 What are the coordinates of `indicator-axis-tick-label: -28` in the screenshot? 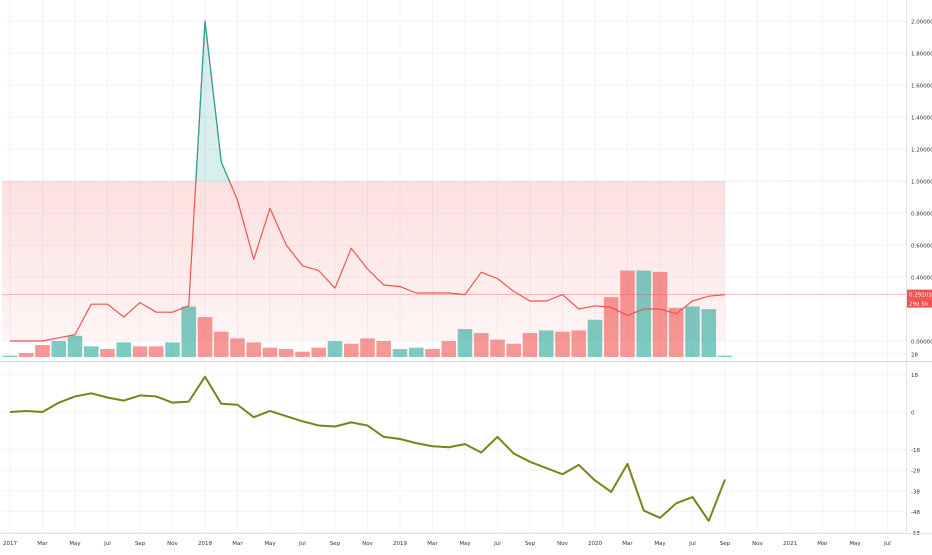 It's located at (915, 472).